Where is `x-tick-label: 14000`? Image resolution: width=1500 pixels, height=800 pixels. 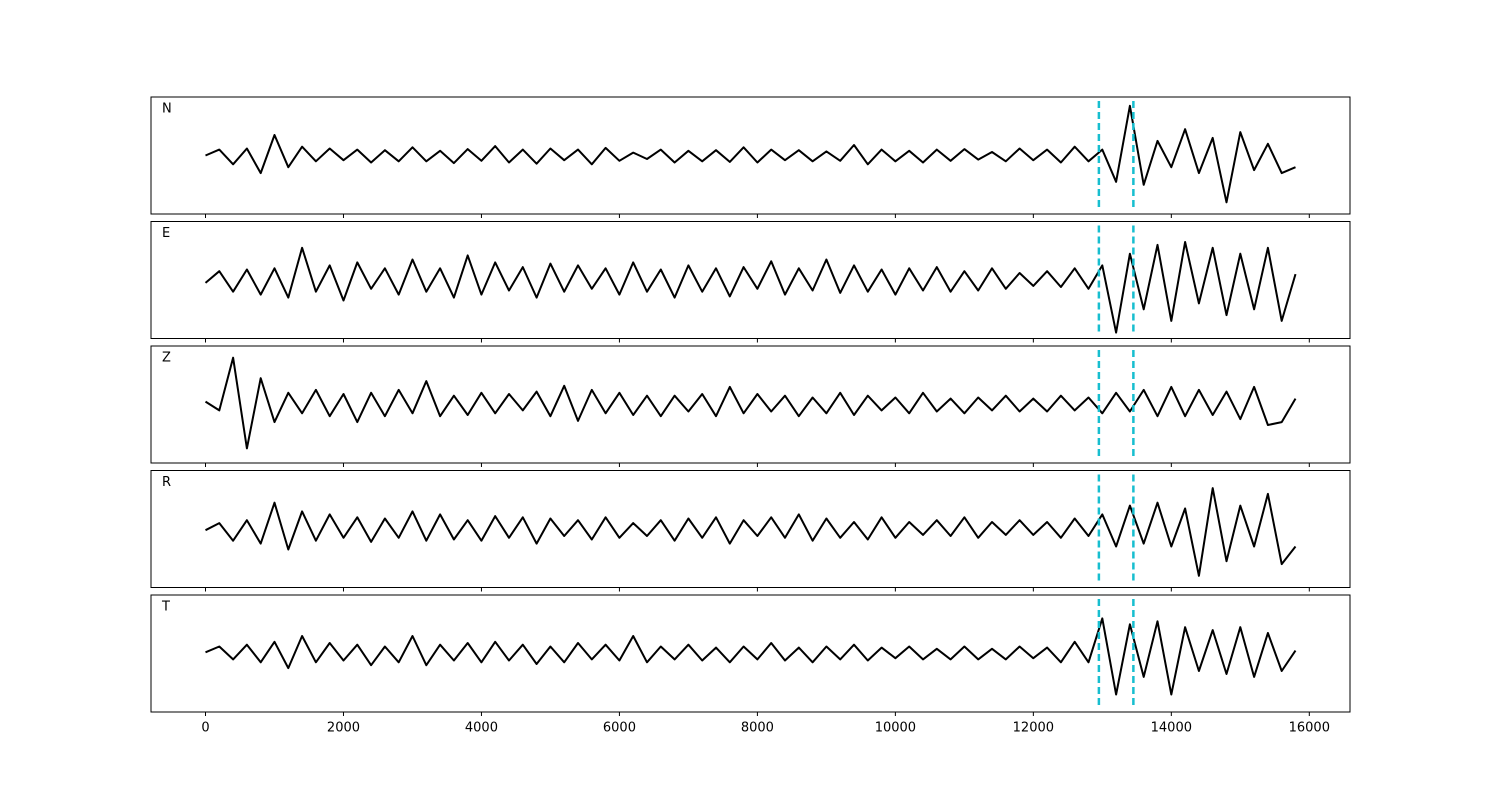 x-tick-label: 14000 is located at coordinates (1171, 728).